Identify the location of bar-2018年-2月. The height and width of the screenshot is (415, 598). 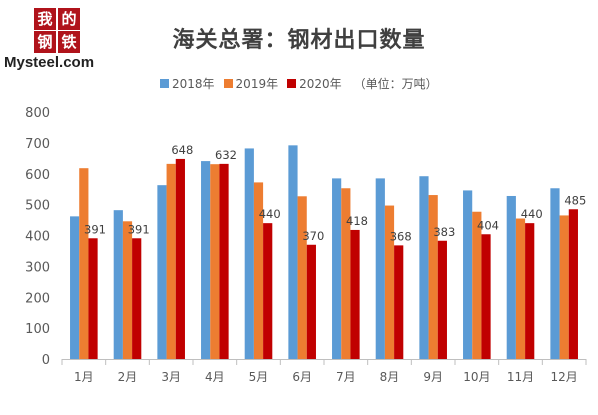
(118, 284).